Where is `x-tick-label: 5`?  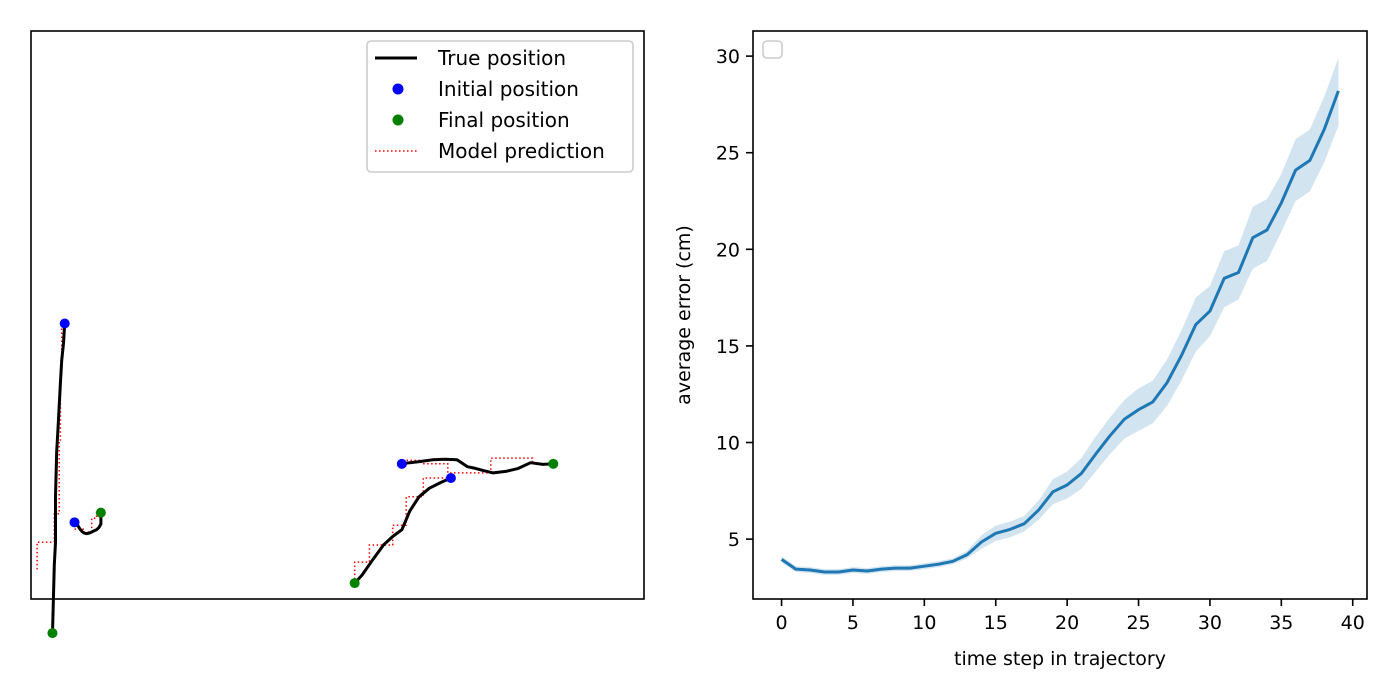
x-tick-label: 5 is located at coordinates (853, 623).